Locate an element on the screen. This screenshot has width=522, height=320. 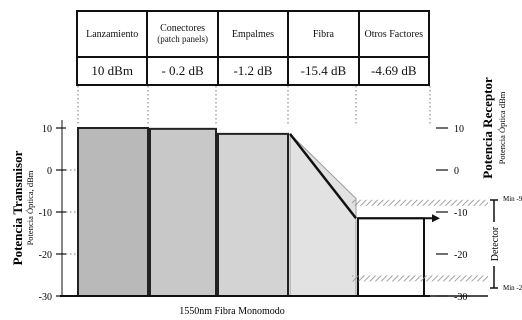
left-tick-label-4: -30 is located at coordinates (45, 297).